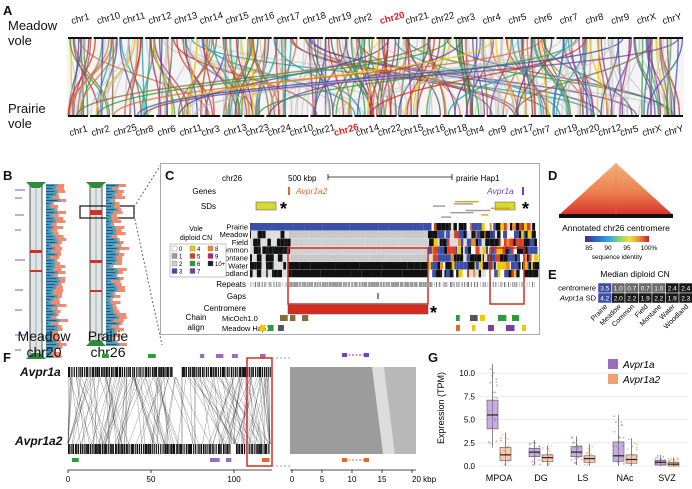  What do you see at coordinates (617, 257) in the screenshot?
I see `colorbar-label: sequence identity` at bounding box center [617, 257].